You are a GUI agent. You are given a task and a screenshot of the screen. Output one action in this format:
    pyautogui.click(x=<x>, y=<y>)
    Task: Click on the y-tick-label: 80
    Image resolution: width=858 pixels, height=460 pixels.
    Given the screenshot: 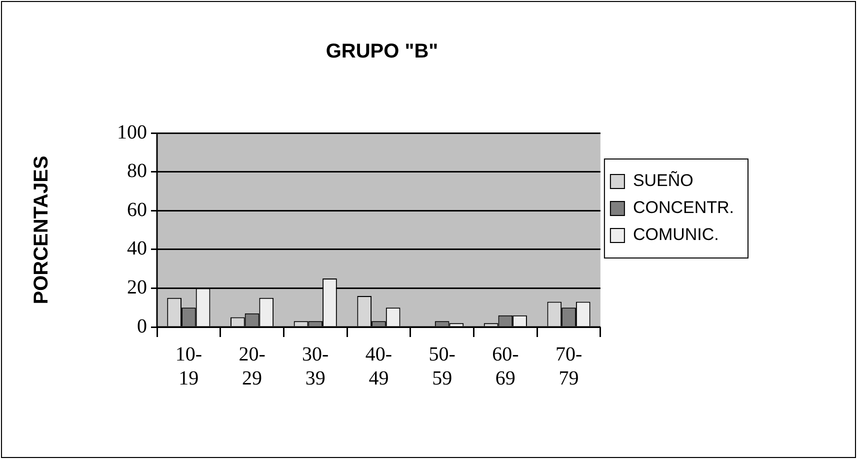 What is the action you would take?
    pyautogui.click(x=137, y=171)
    